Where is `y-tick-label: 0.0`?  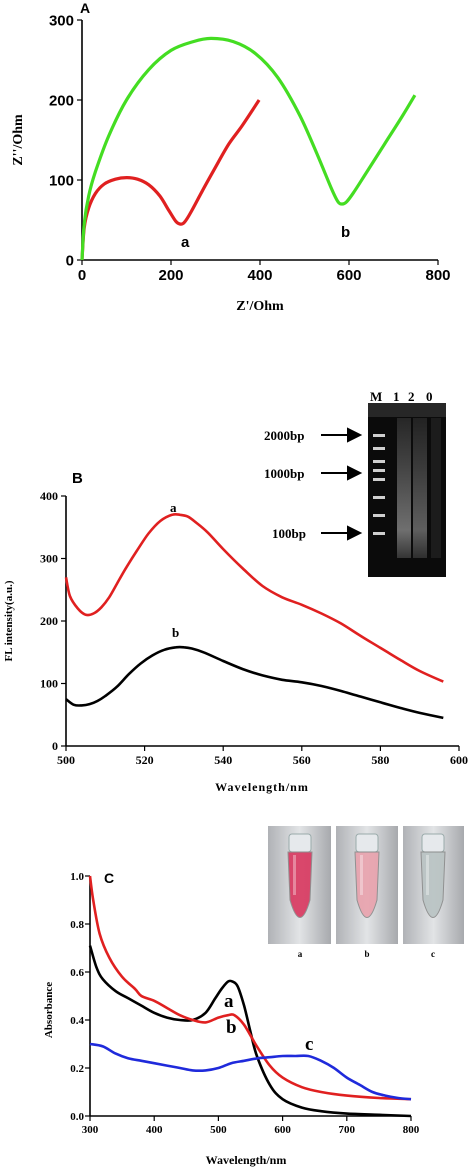 y-tick-label: 0.0 is located at coordinates (77, 1117).